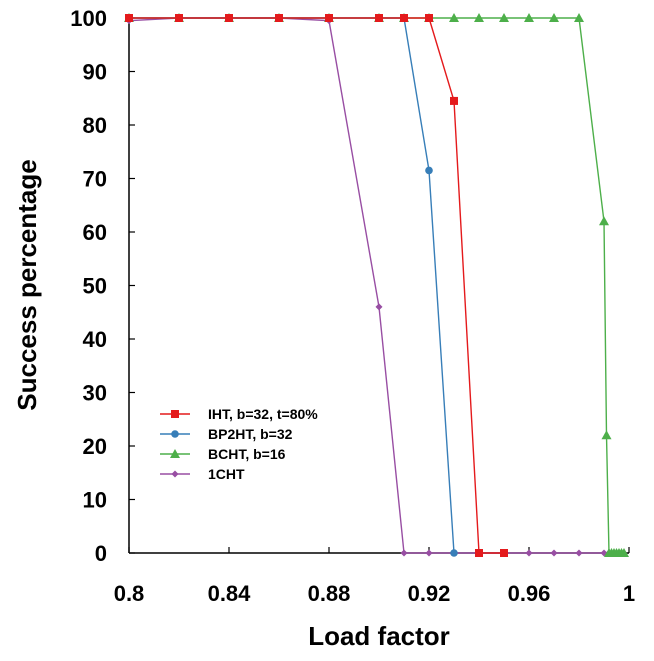  What do you see at coordinates (88, 18) in the screenshot?
I see `y-tick-label: 100` at bounding box center [88, 18].